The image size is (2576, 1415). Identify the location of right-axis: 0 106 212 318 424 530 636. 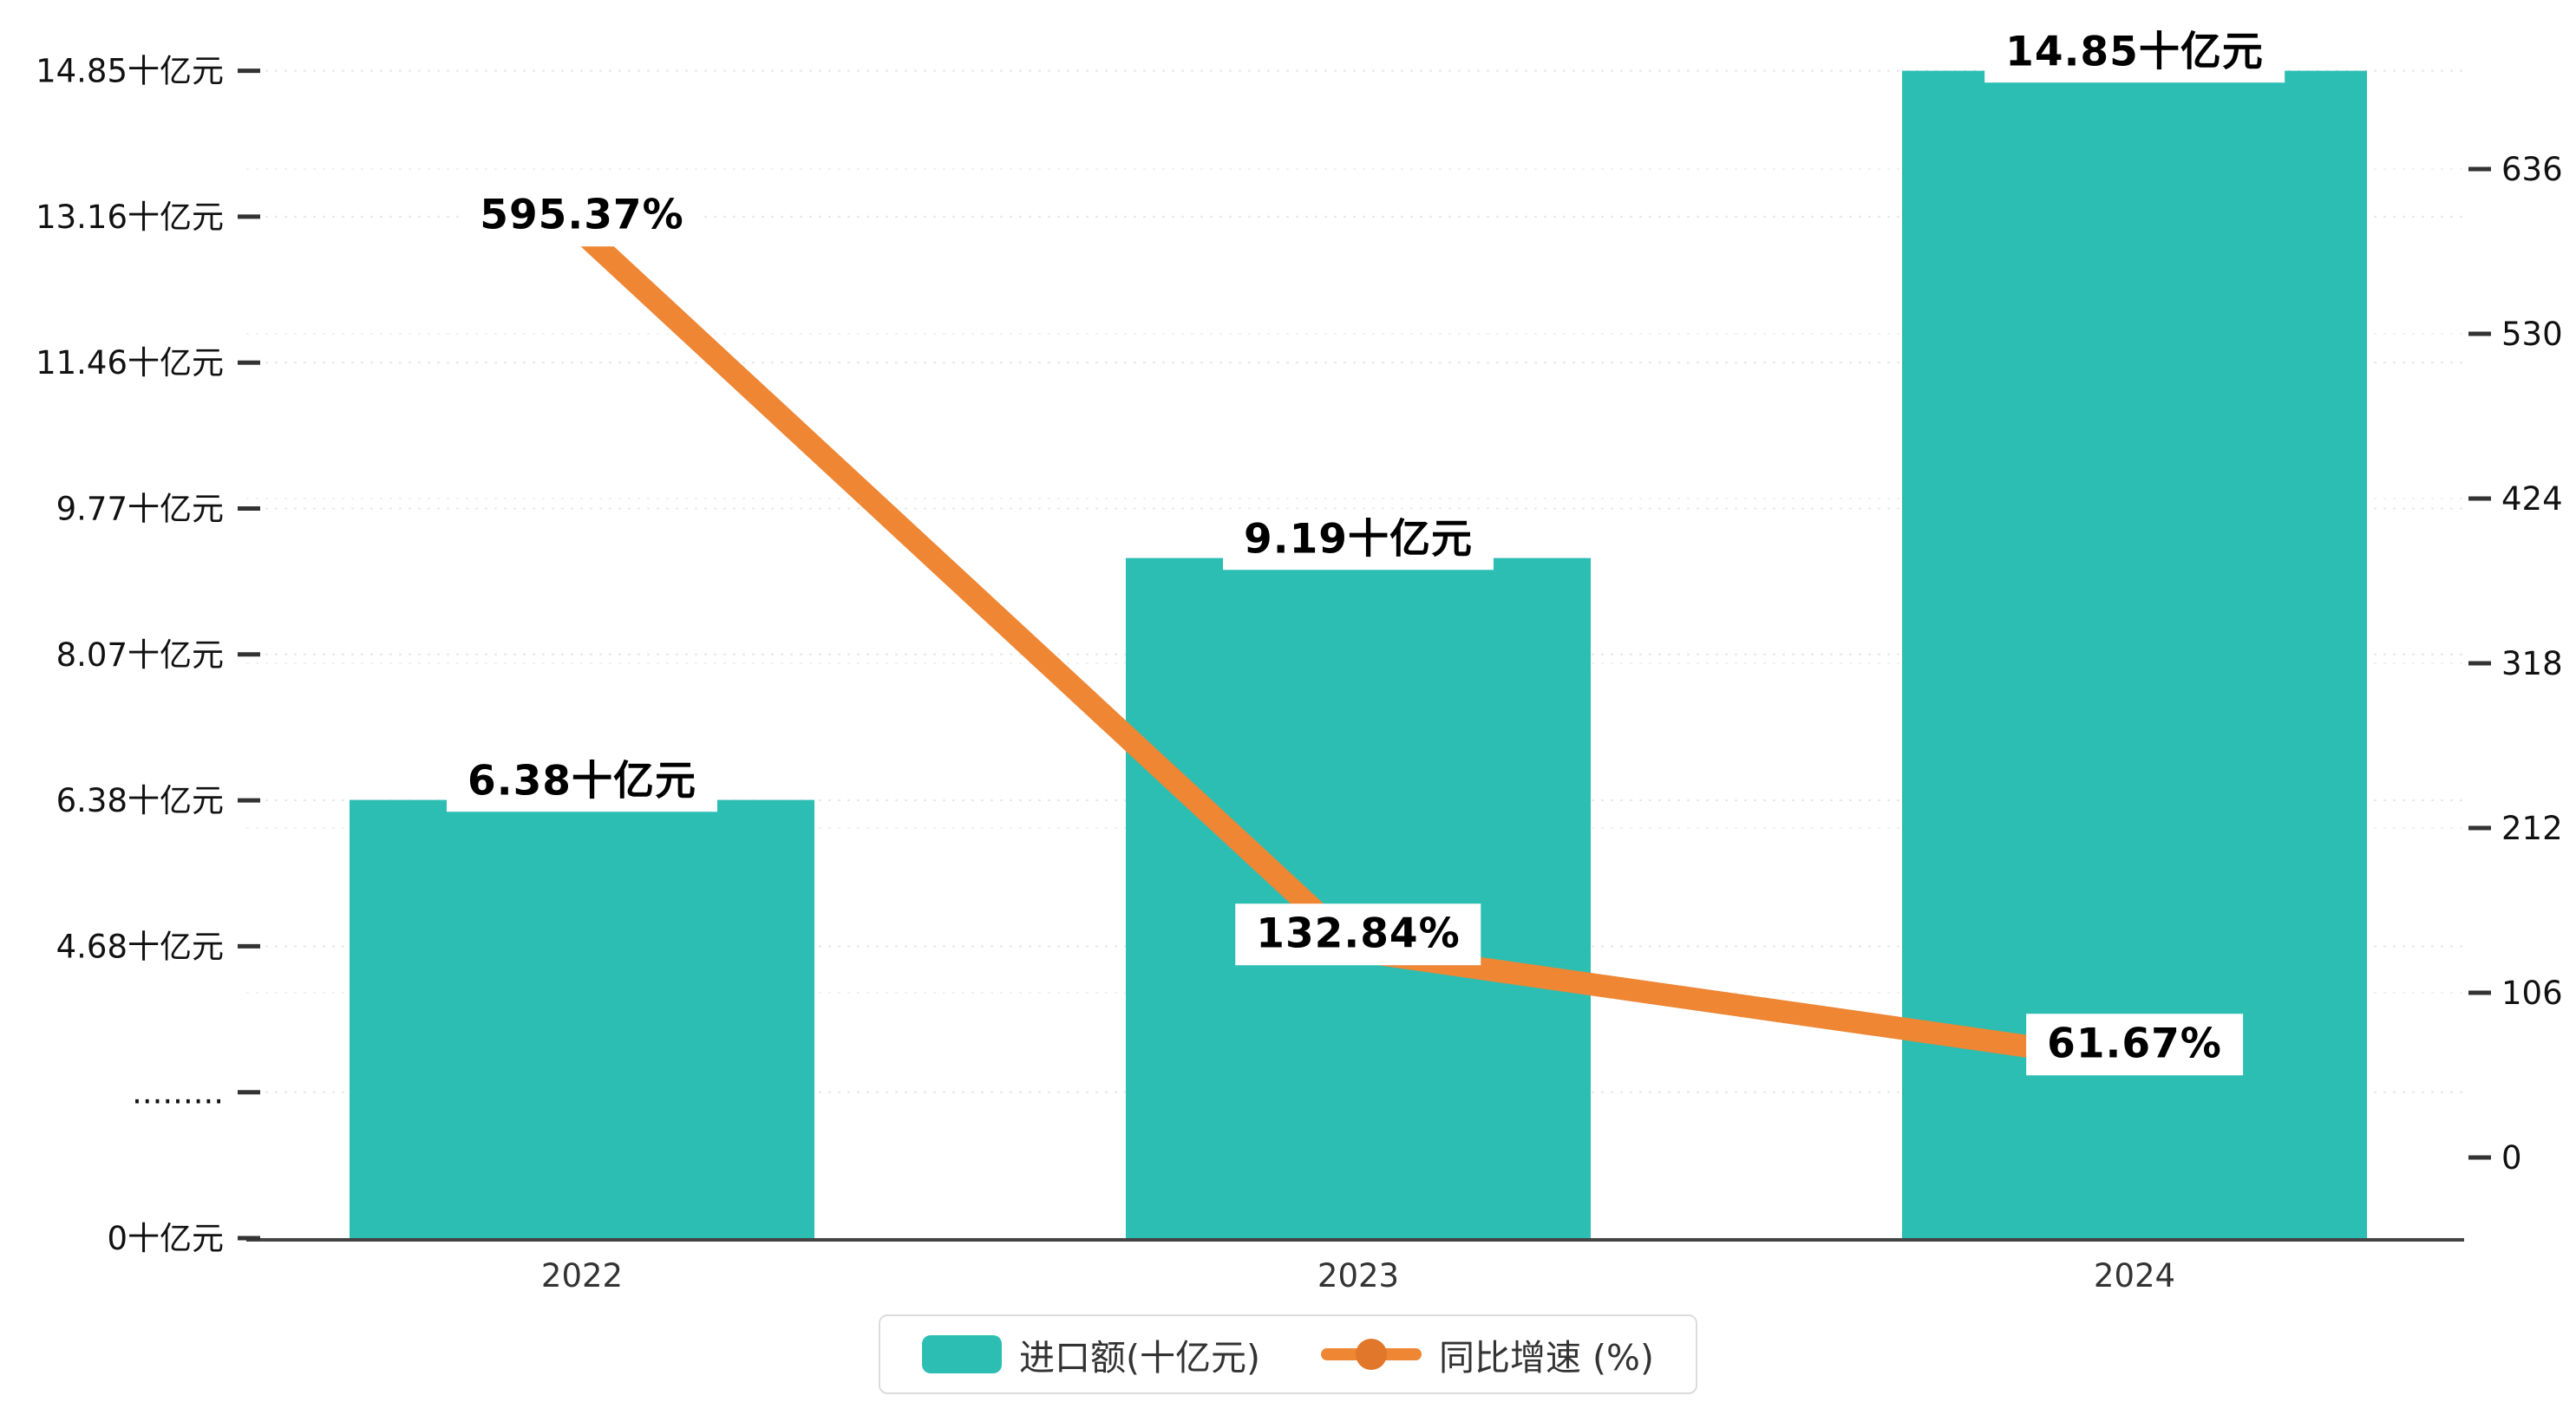
(2515, 664).